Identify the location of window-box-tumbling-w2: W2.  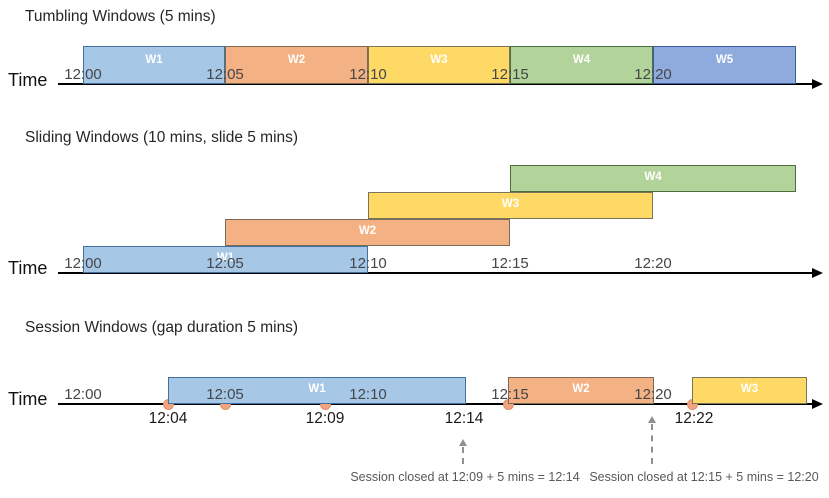
(296, 65).